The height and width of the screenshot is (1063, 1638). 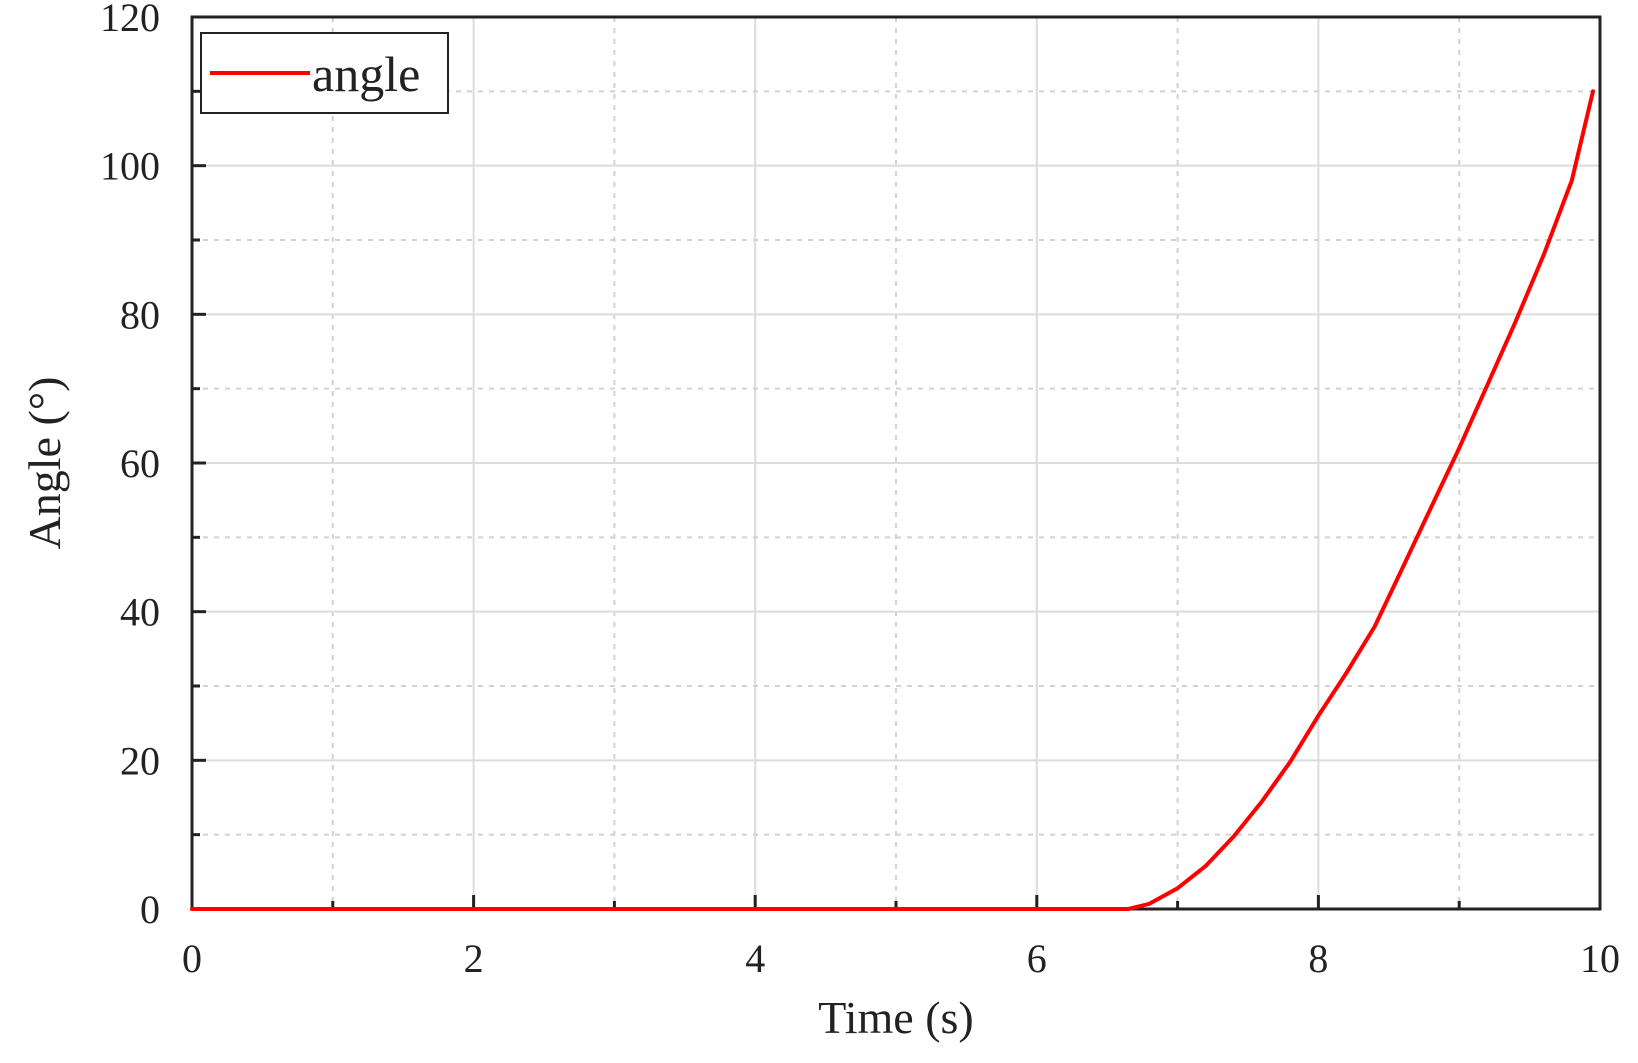 What do you see at coordinates (896, 1017) in the screenshot?
I see `x-axis-title: Time (s)` at bounding box center [896, 1017].